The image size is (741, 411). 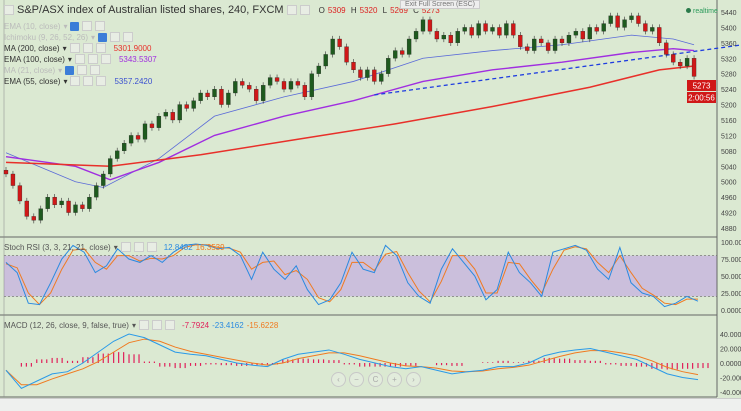 I want to click on reset-chart-button: C, so click(x=375, y=379).